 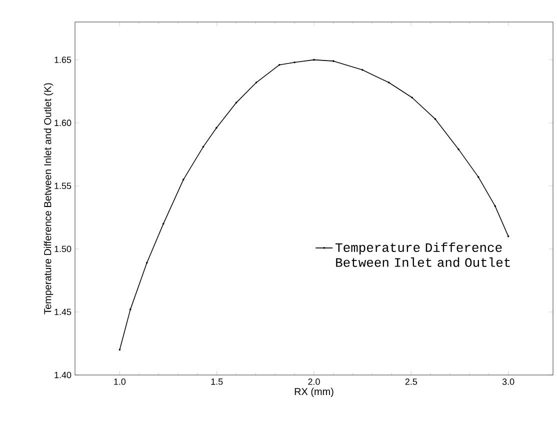 I want to click on x-axis-title: RX (mm), so click(x=314, y=393).